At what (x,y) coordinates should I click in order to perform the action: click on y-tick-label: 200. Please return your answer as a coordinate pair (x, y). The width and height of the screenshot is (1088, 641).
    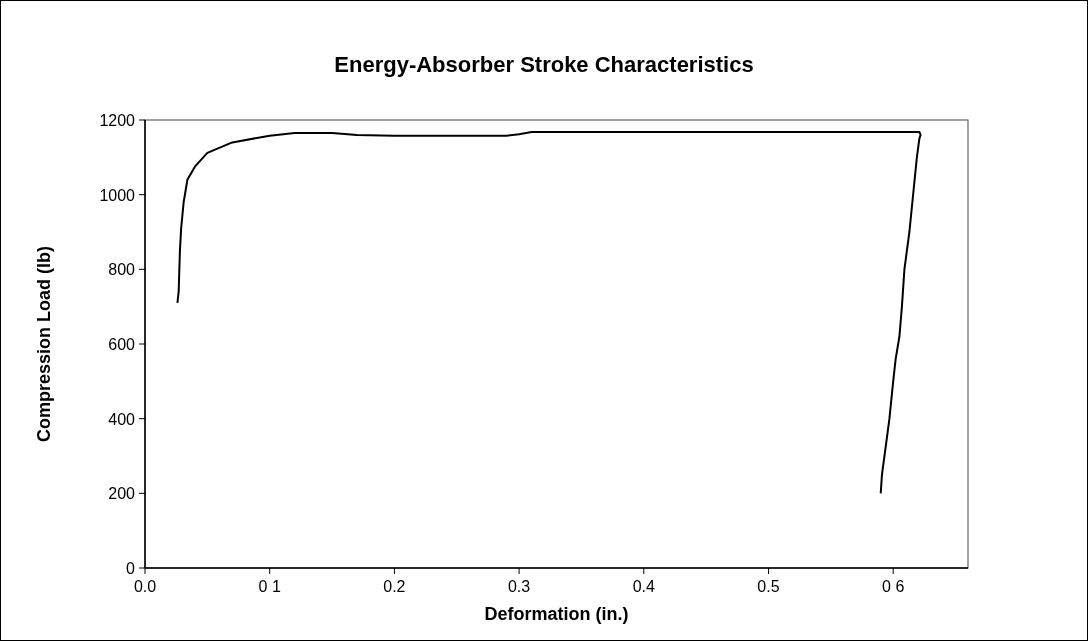
    Looking at the image, I should click on (122, 494).